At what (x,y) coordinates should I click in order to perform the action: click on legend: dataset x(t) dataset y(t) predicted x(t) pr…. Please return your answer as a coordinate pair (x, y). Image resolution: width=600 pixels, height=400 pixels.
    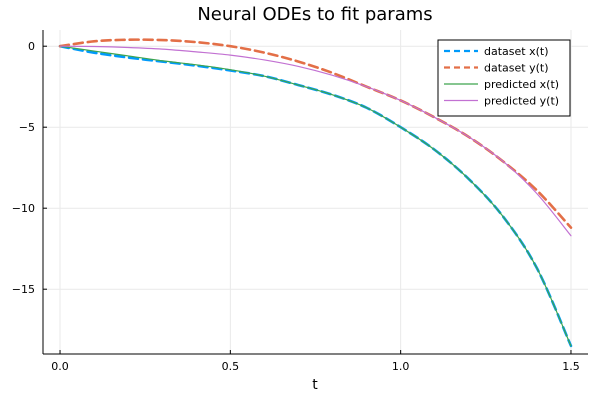
    Looking at the image, I should click on (504, 78).